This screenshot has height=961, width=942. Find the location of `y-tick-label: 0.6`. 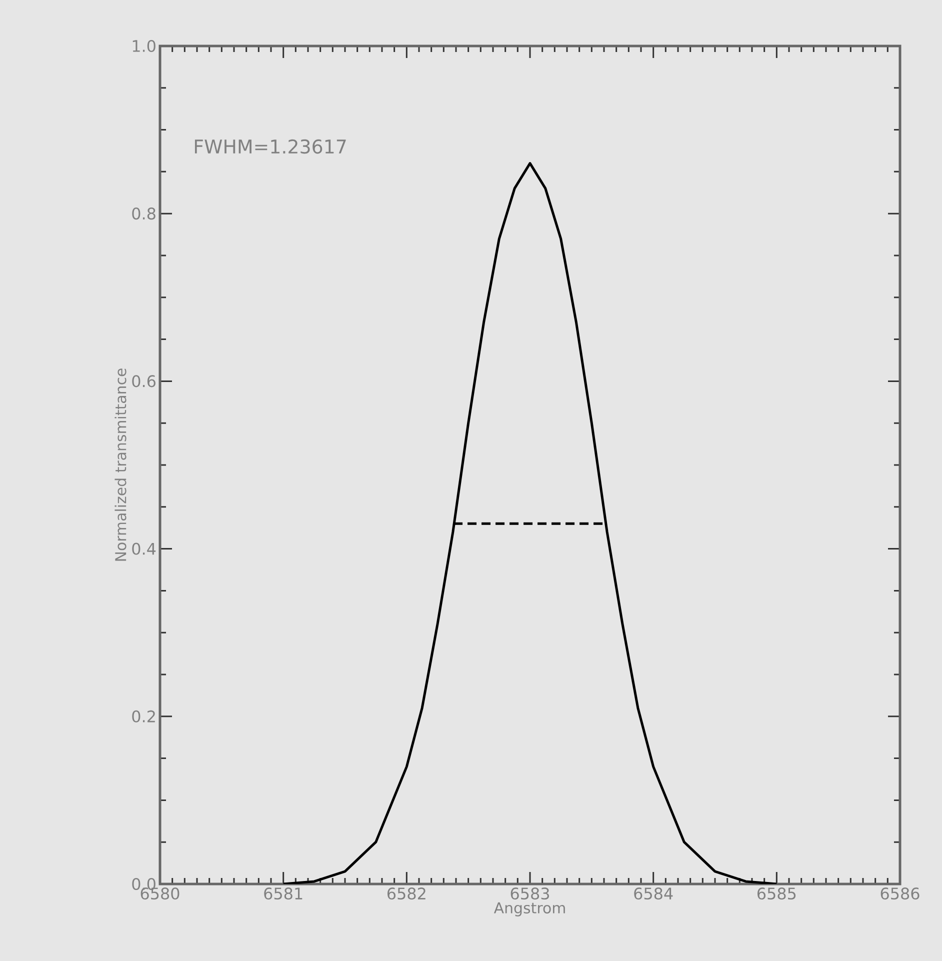

y-tick-label: 0.6 is located at coordinates (144, 381).